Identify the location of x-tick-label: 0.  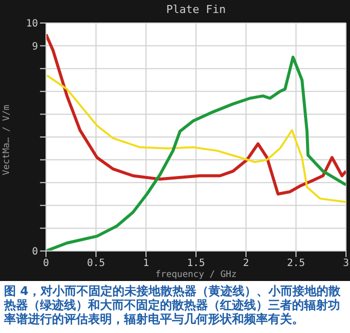
(46, 264).